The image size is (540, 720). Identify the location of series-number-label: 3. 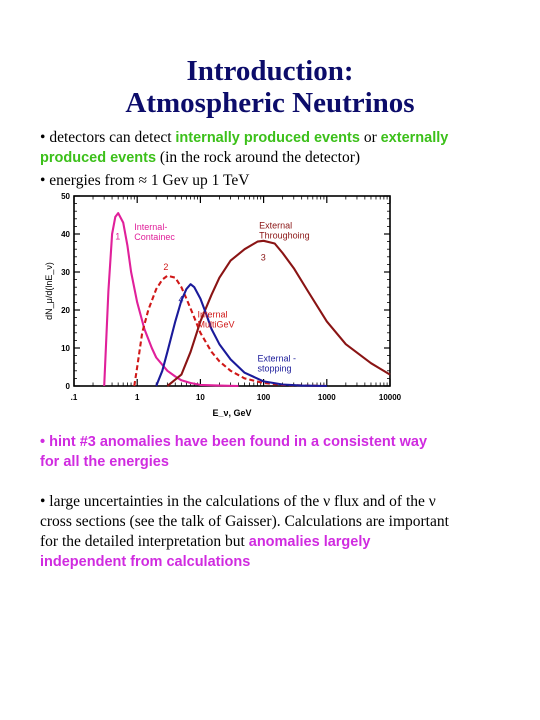
(263, 258).